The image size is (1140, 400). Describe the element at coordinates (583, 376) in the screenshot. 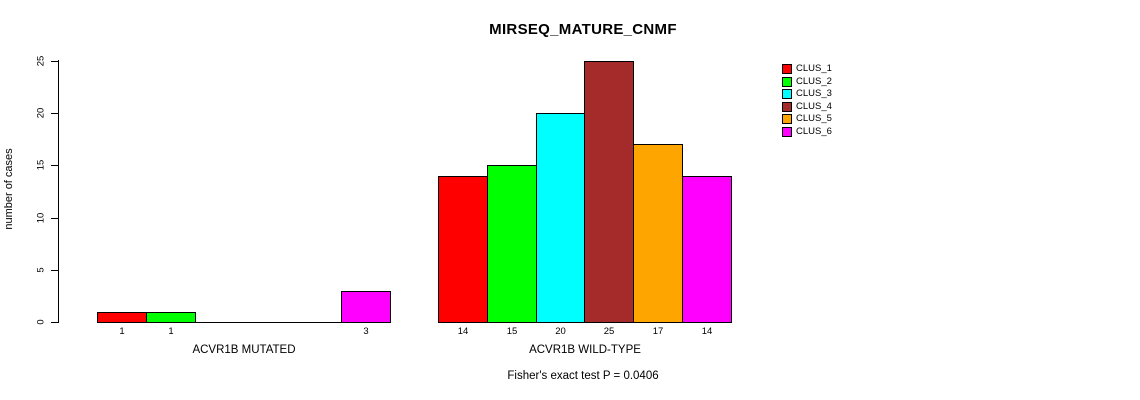

I see `fisher-test-annotation: Fisher's exact test P = 0.0406` at that location.